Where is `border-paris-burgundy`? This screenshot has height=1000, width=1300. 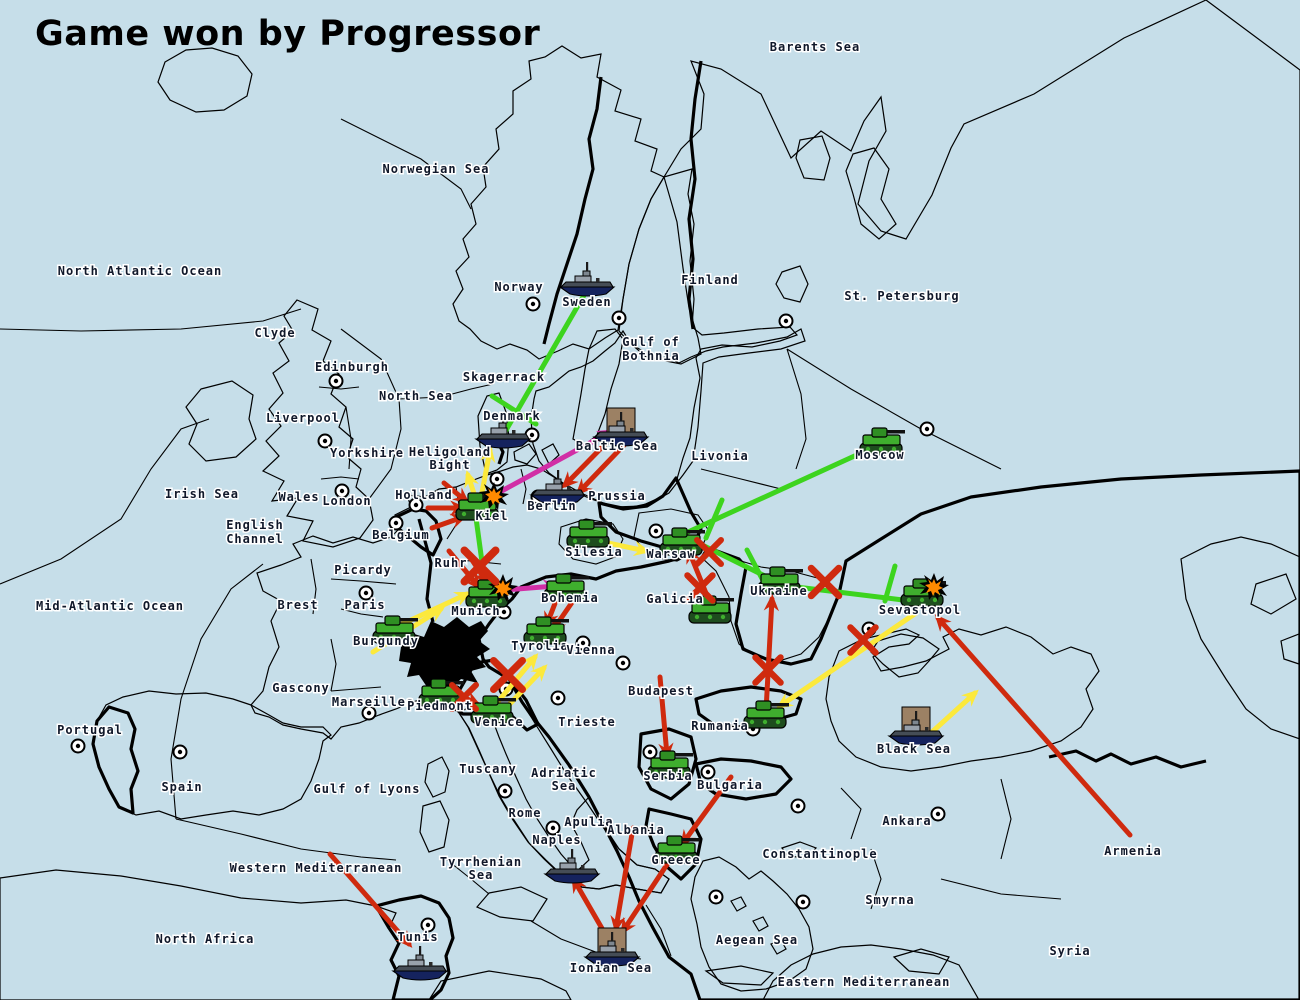 border-paris-burgundy is located at coordinates (362, 613).